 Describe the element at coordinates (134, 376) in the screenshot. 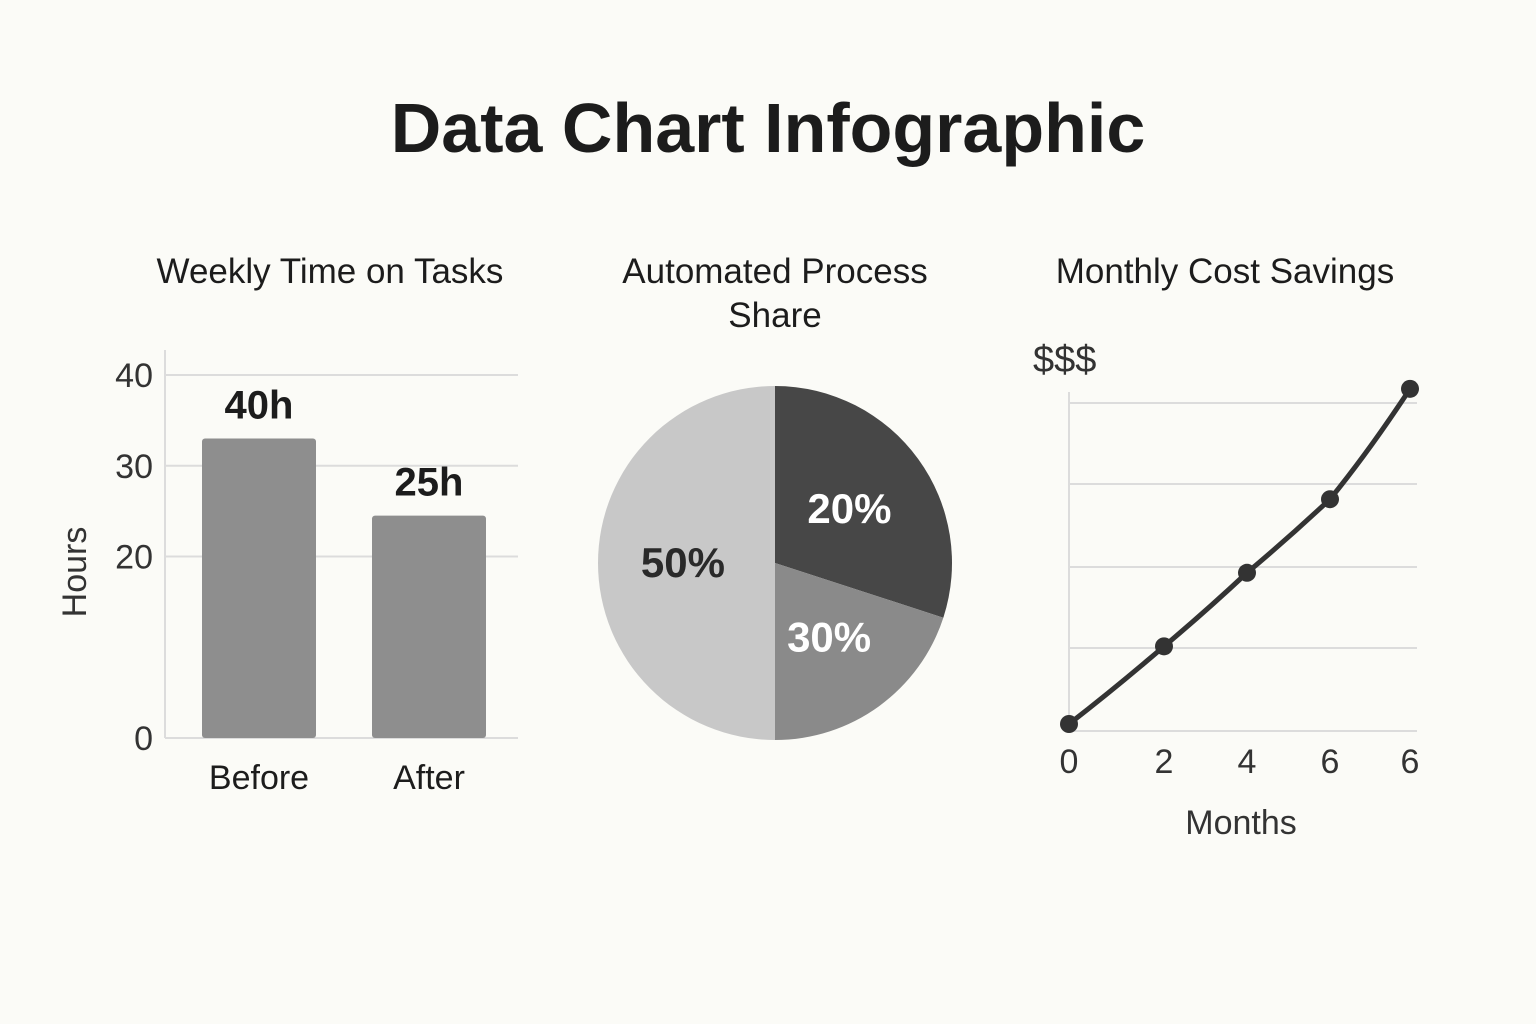

I see `bar-y-tick-label: 40` at that location.